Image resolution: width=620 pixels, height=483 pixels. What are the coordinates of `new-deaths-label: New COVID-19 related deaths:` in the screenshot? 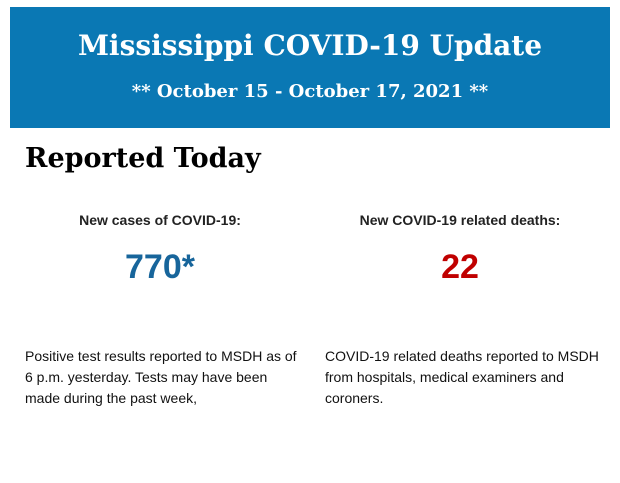 It's located at (460, 220).